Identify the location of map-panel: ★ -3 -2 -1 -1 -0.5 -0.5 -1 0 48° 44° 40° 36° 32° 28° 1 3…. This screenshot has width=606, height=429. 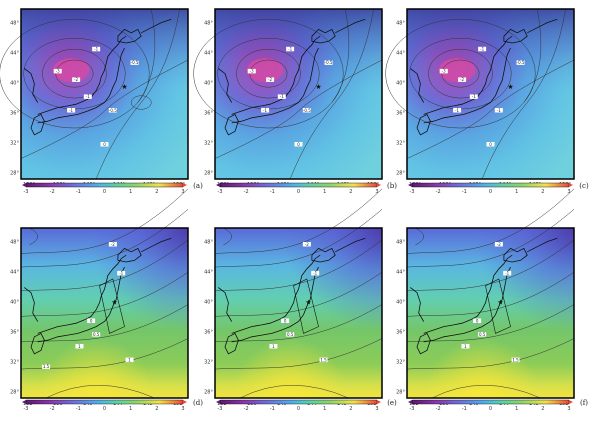
(295, 101).